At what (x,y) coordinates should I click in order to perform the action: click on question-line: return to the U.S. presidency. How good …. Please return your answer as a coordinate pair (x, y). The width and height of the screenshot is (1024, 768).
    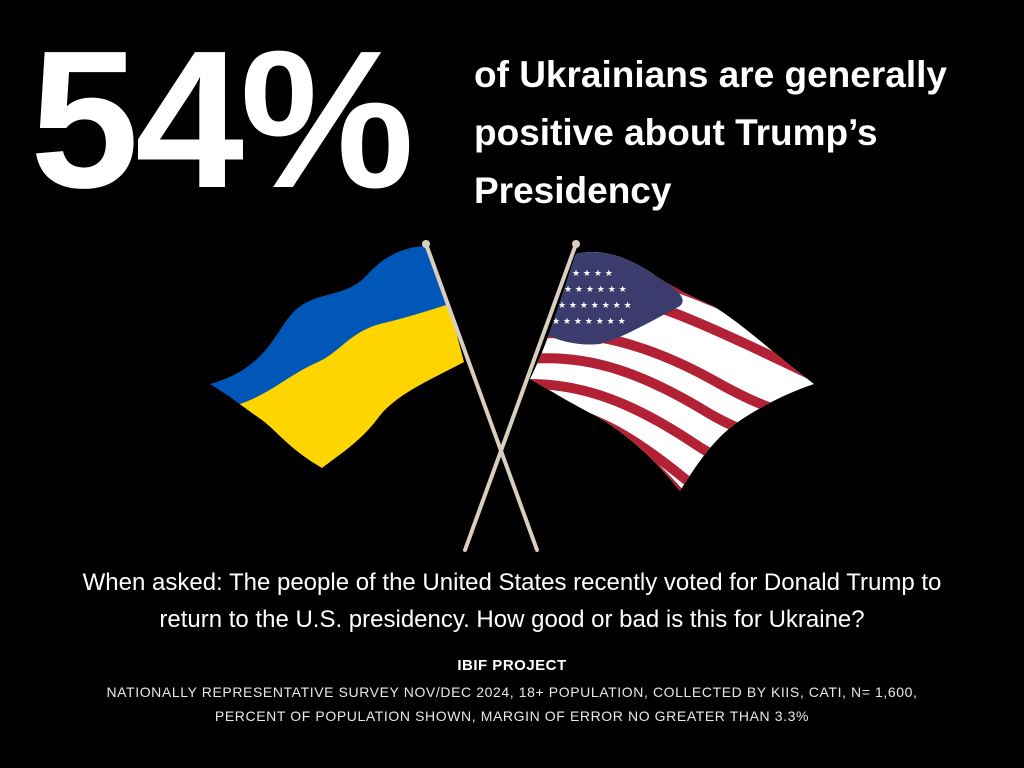
    Looking at the image, I should click on (512, 619).